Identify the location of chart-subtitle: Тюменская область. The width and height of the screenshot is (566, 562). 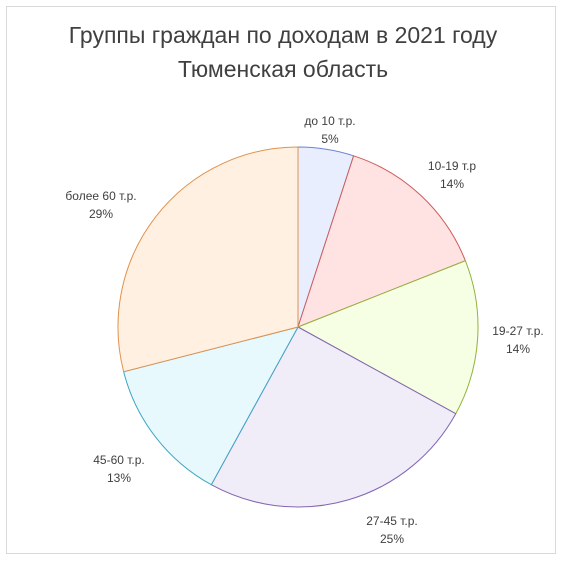
(283, 69).